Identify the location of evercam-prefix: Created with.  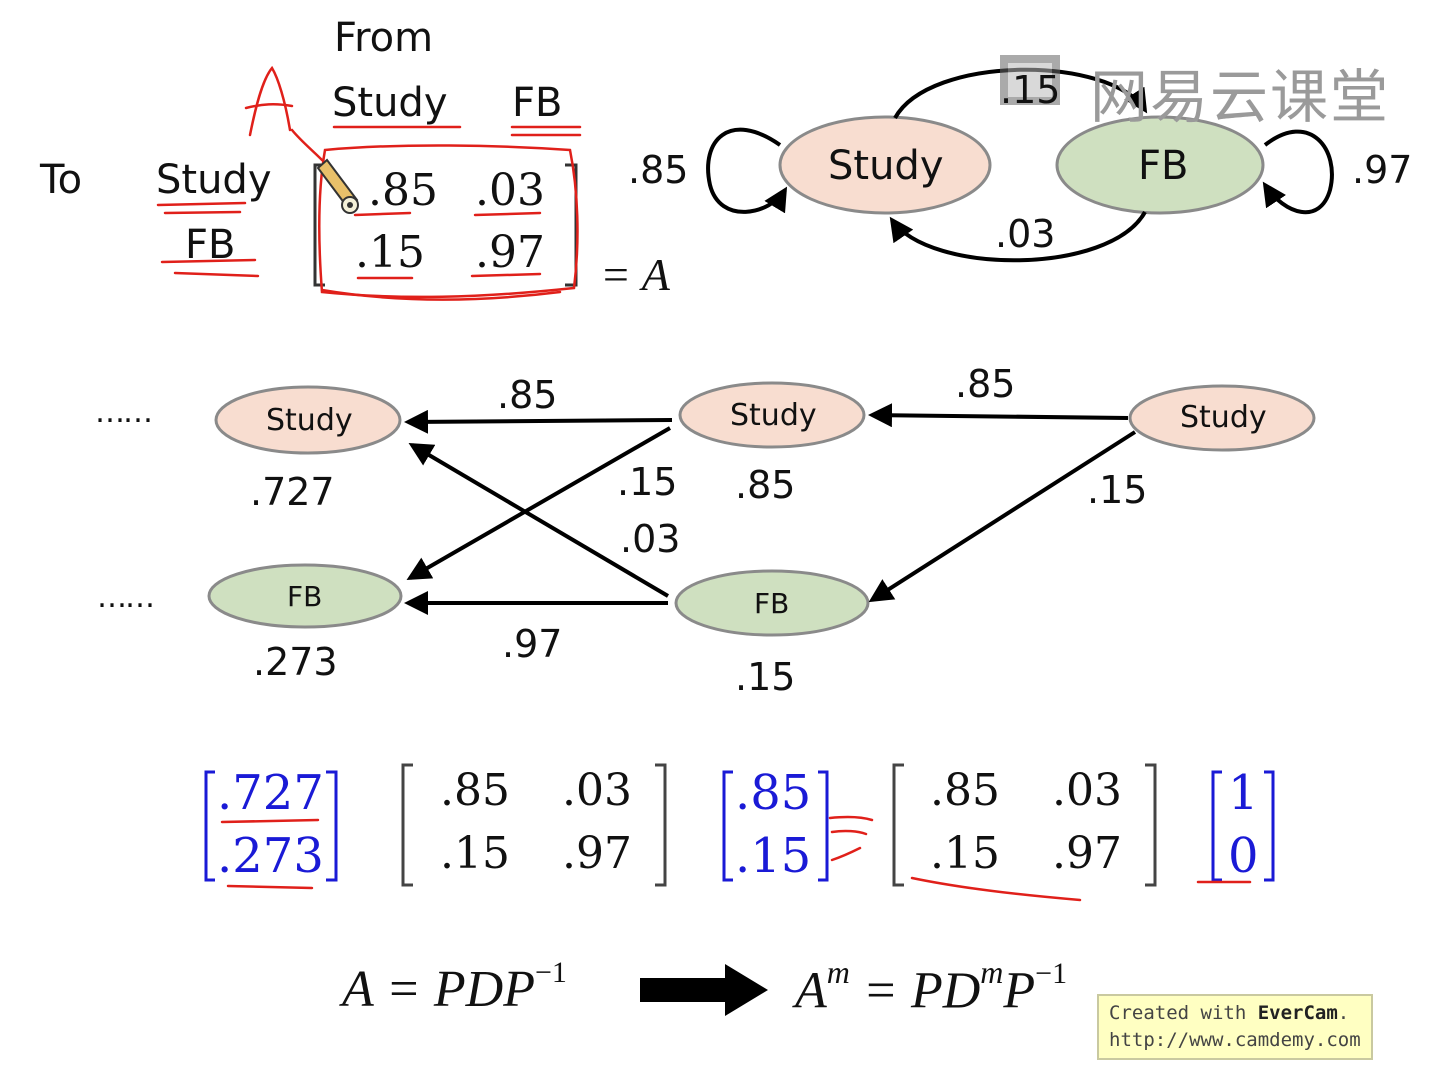
(1183, 1013).